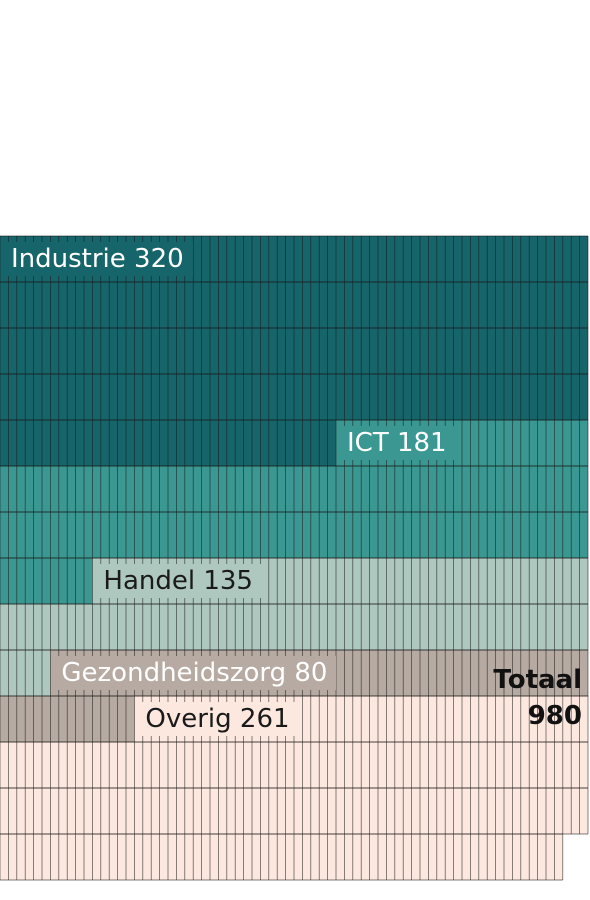 The height and width of the screenshot is (900, 590). What do you see at coordinates (46, 581) in the screenshot?
I see `waffle-segment-ict` at bounding box center [46, 581].